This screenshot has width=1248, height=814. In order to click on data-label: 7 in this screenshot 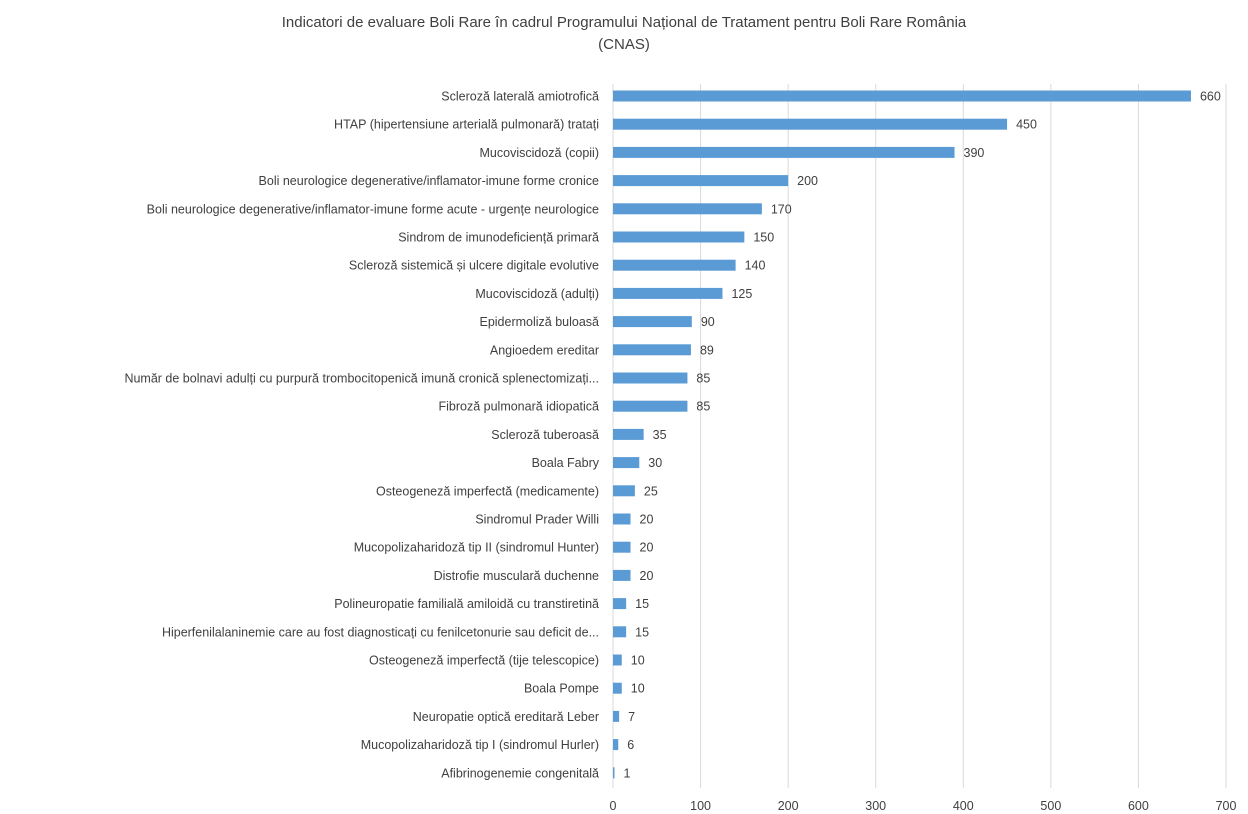, I will do `click(631, 717)`.